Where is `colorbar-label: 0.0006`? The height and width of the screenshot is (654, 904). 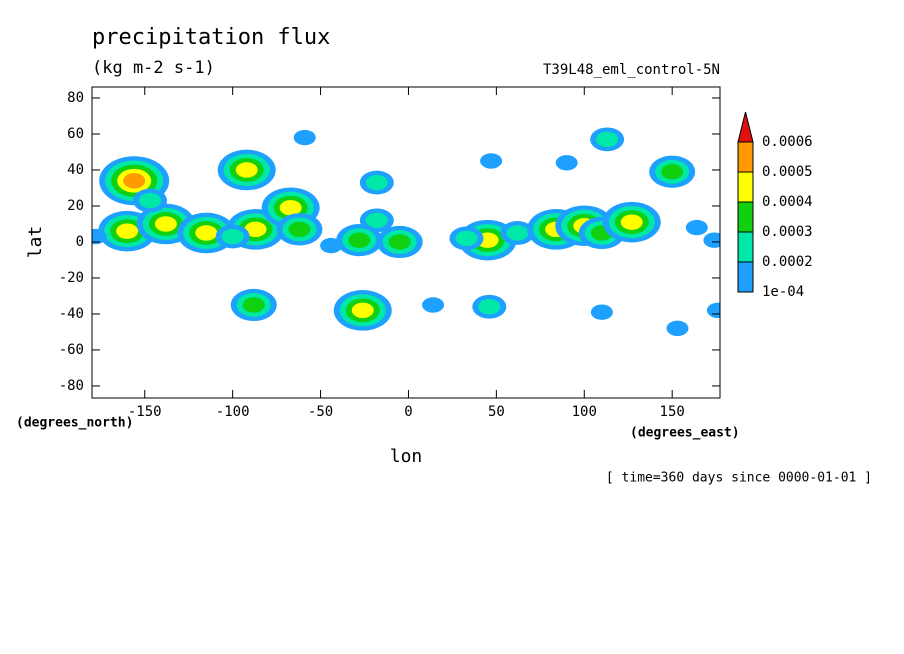
colorbar-label: 0.0006 is located at coordinates (787, 142).